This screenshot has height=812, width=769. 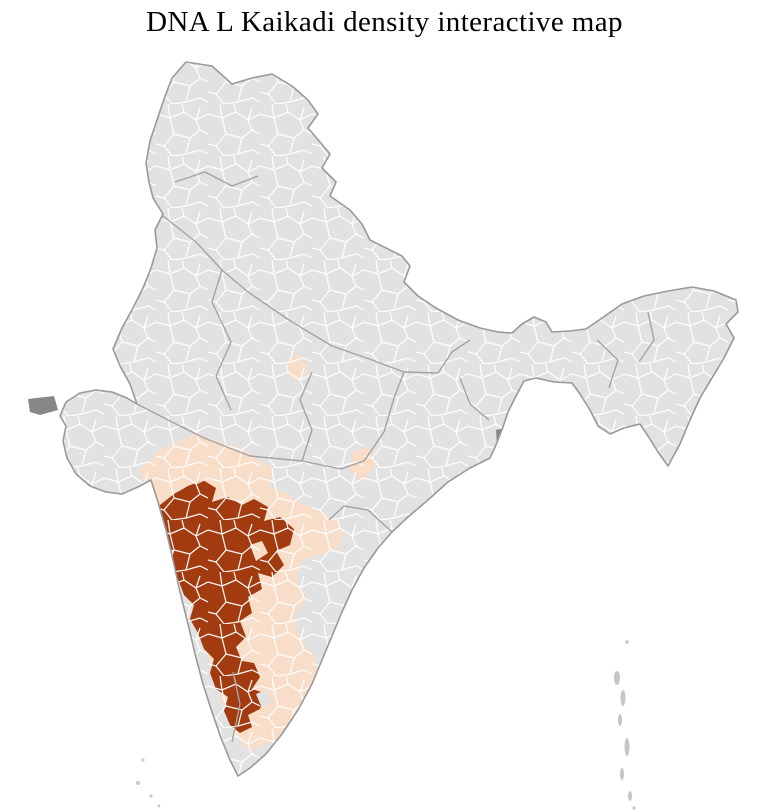 I want to click on andaman-islands, so click(x=625, y=725).